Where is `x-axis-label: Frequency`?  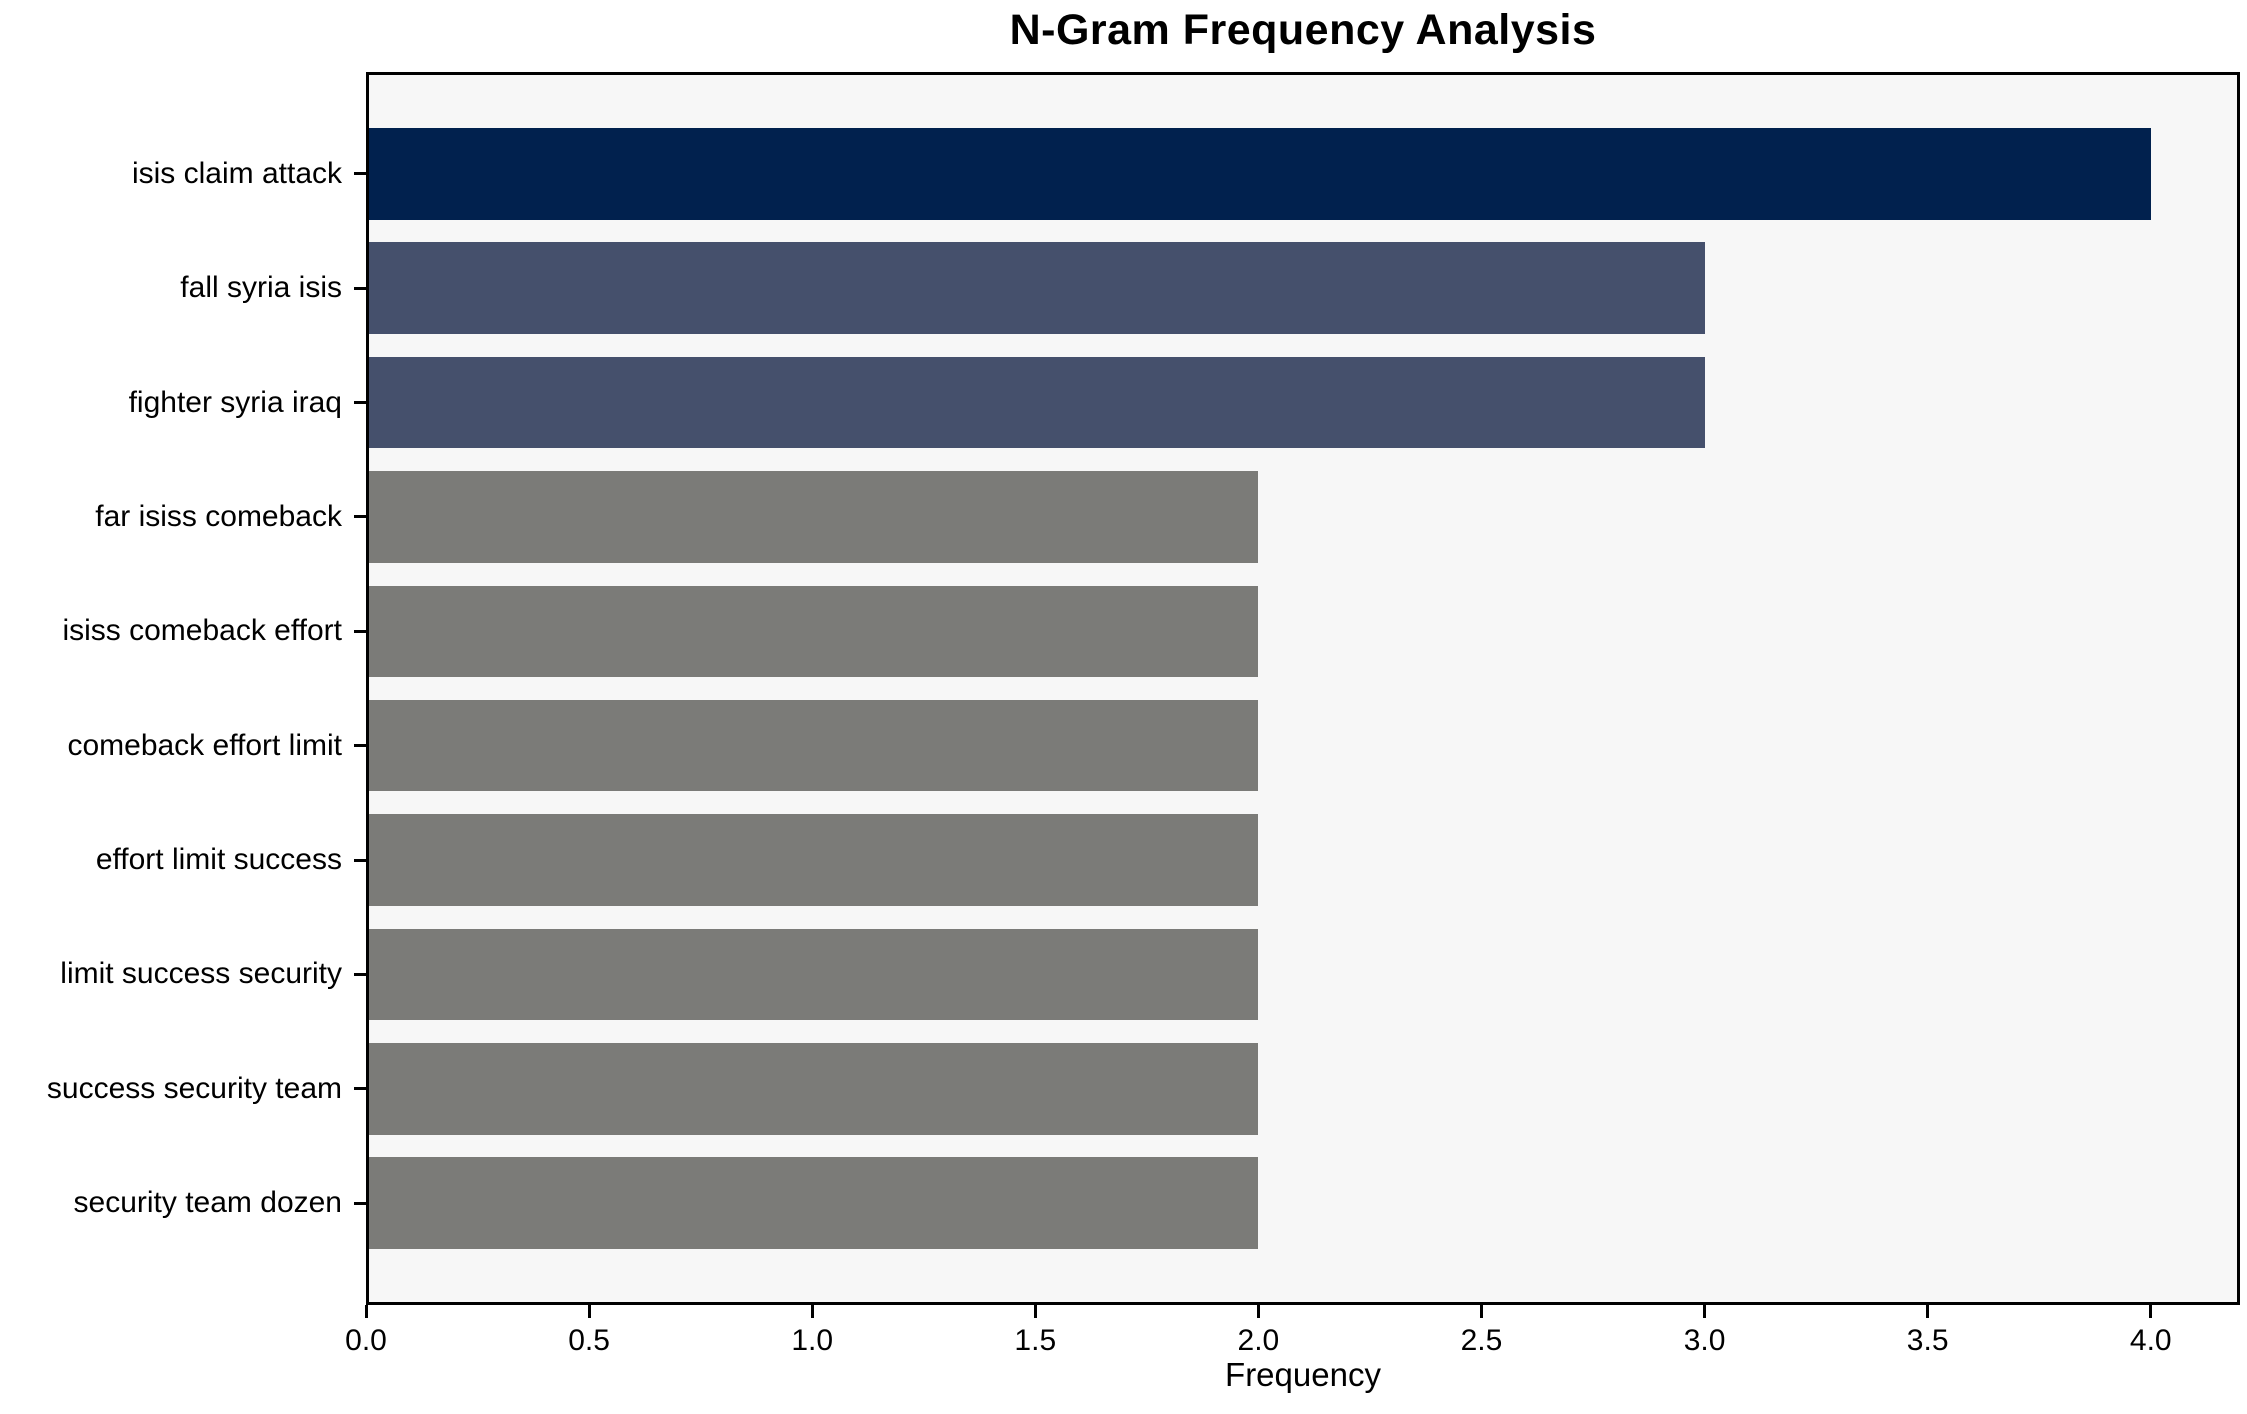
x-axis-label: Frequency is located at coordinates (1303, 1374).